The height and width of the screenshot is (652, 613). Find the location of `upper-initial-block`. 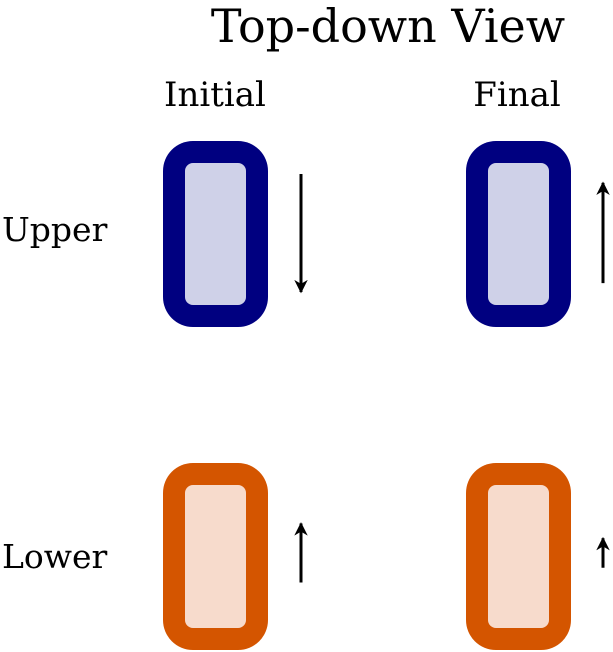

upper-initial-block is located at coordinates (215, 234).